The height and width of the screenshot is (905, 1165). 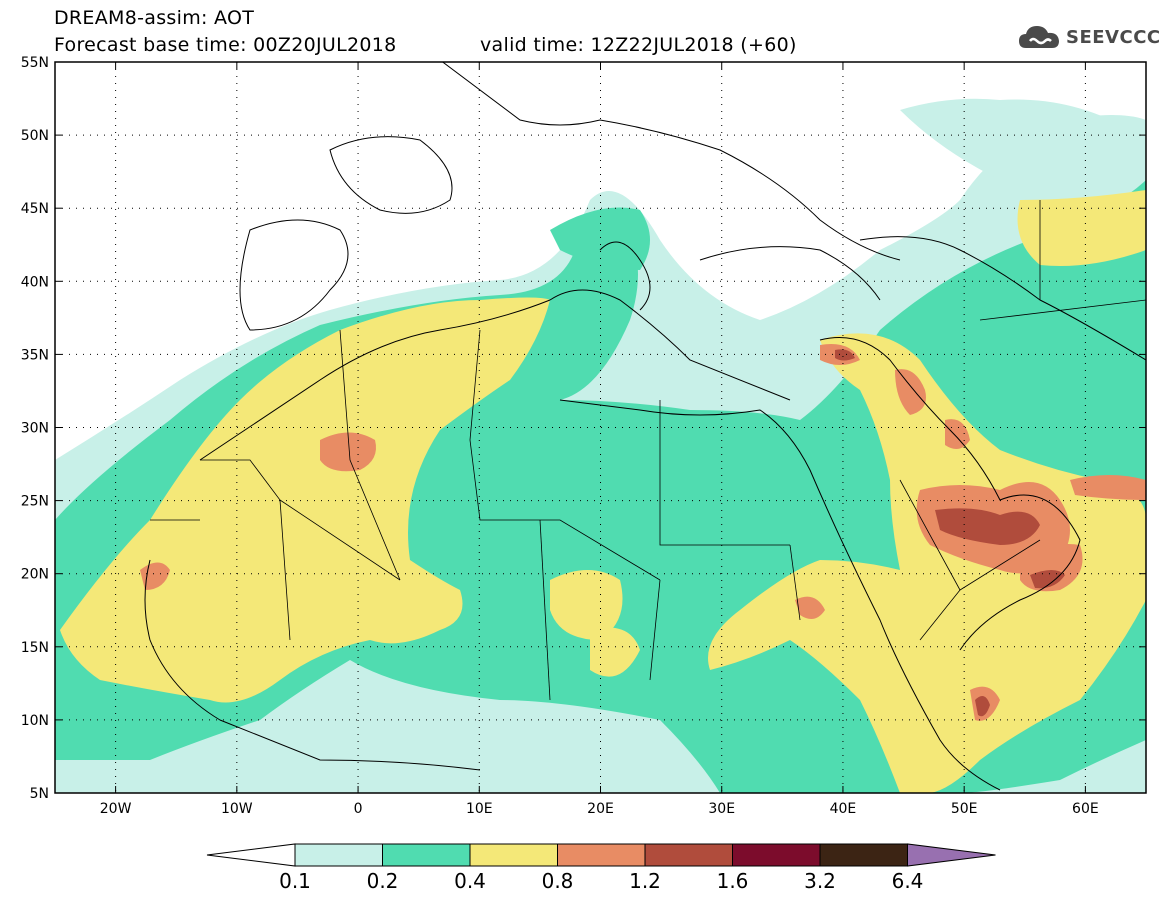 What do you see at coordinates (116, 809) in the screenshot?
I see `lon-label: 20W` at bounding box center [116, 809].